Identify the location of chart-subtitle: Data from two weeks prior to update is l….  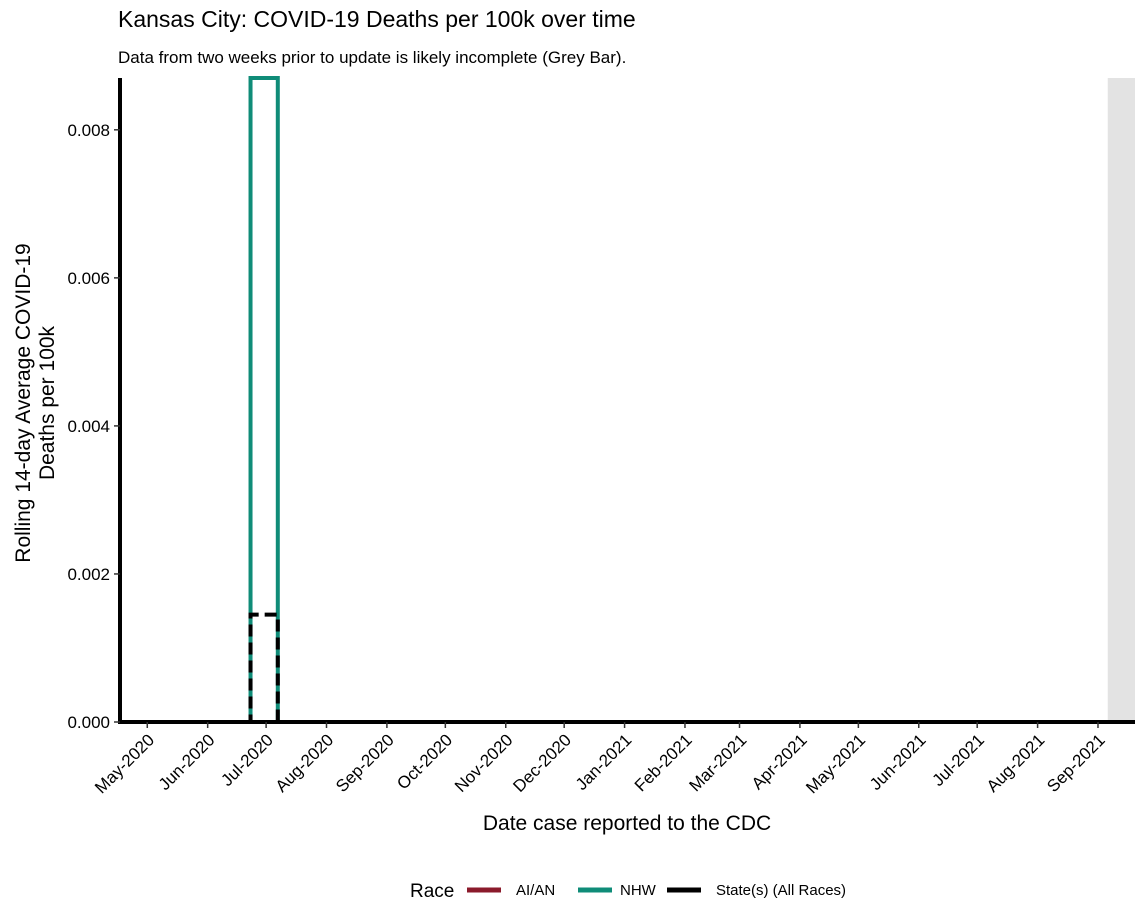
(372, 57).